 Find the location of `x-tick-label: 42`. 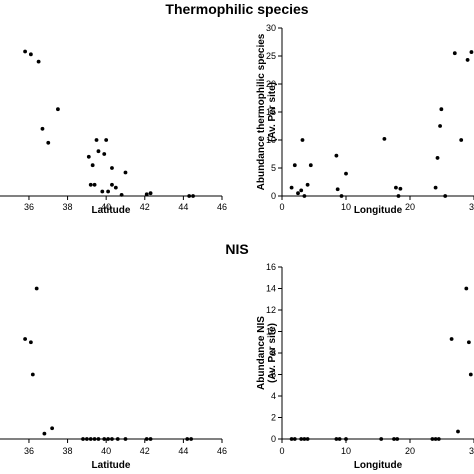

x-tick-label: 42 is located at coordinates (145, 451).